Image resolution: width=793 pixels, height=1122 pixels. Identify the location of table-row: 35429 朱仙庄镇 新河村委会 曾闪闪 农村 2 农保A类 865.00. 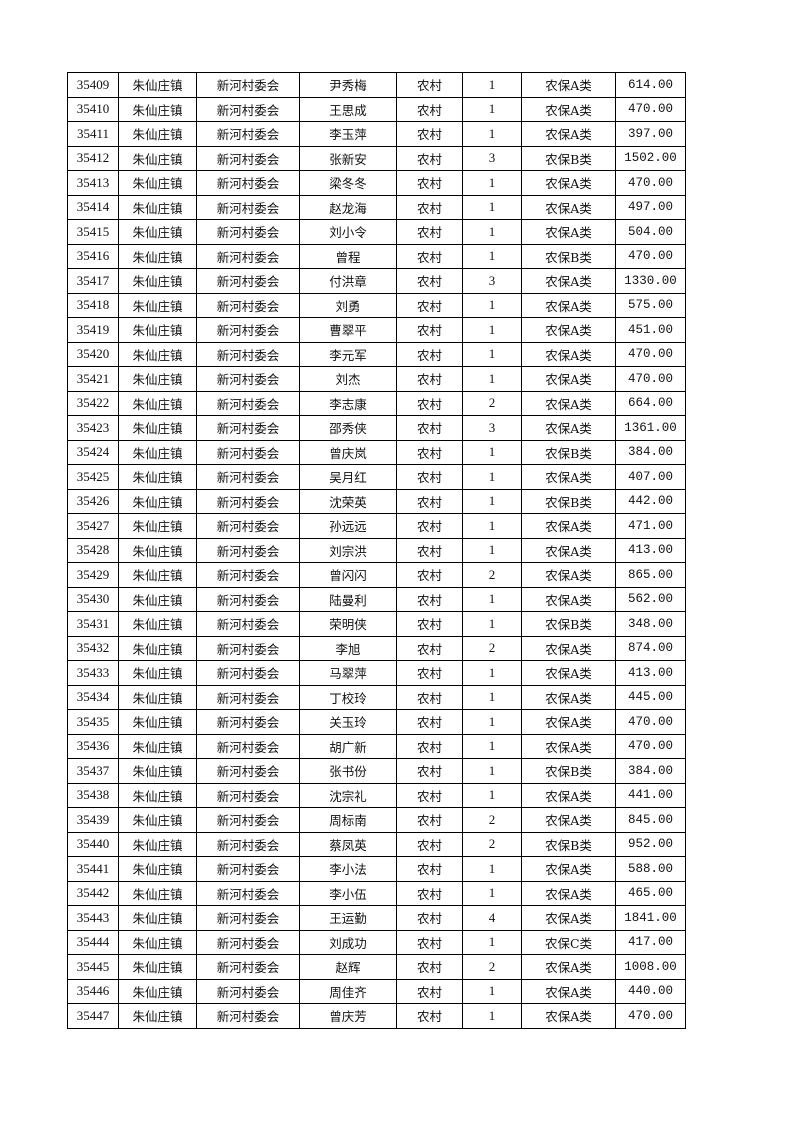
(376, 575).